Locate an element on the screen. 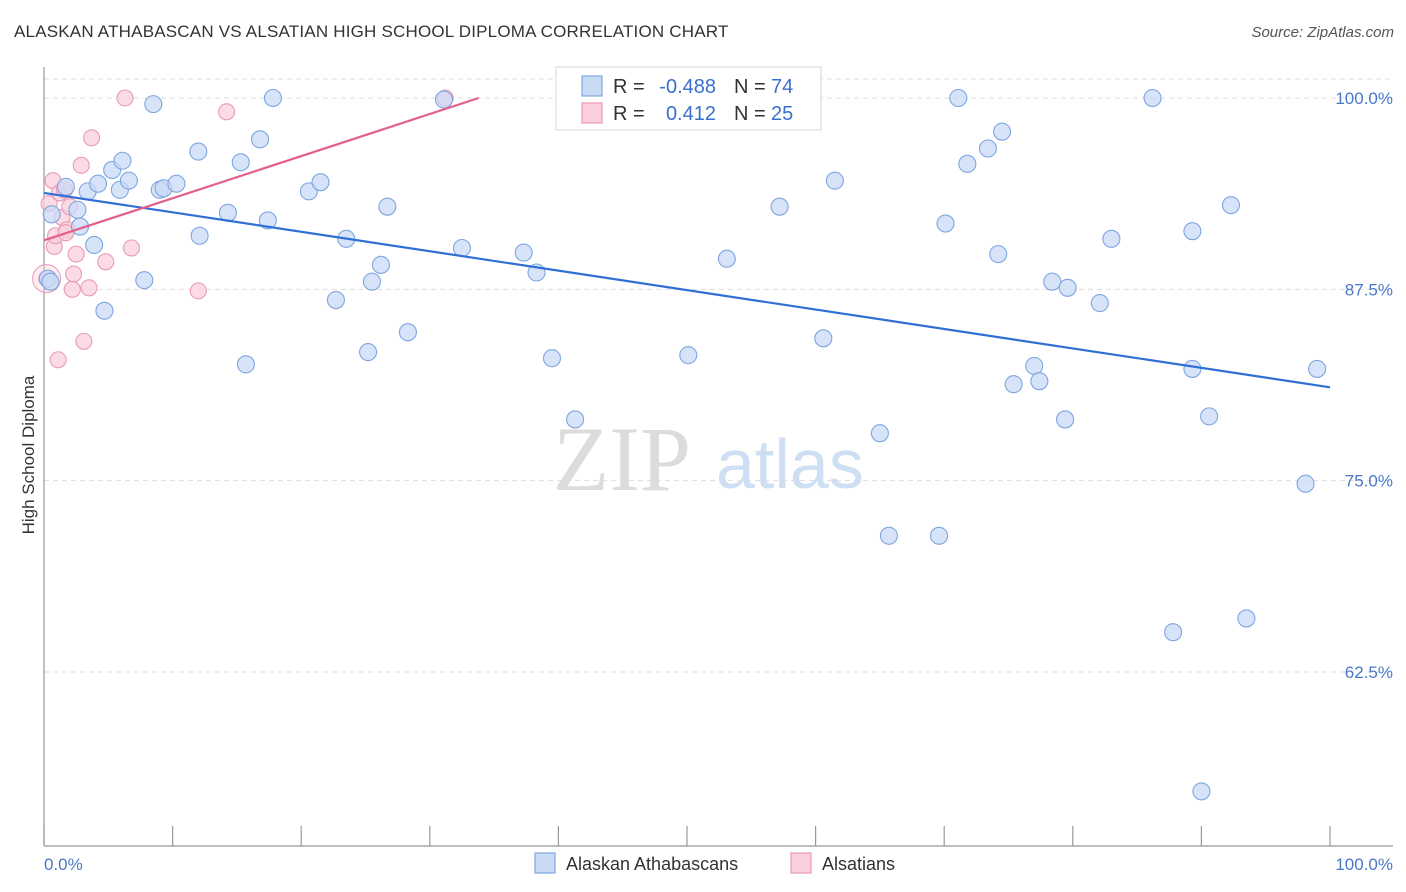  series-alsatians-points is located at coordinates (243, 229).